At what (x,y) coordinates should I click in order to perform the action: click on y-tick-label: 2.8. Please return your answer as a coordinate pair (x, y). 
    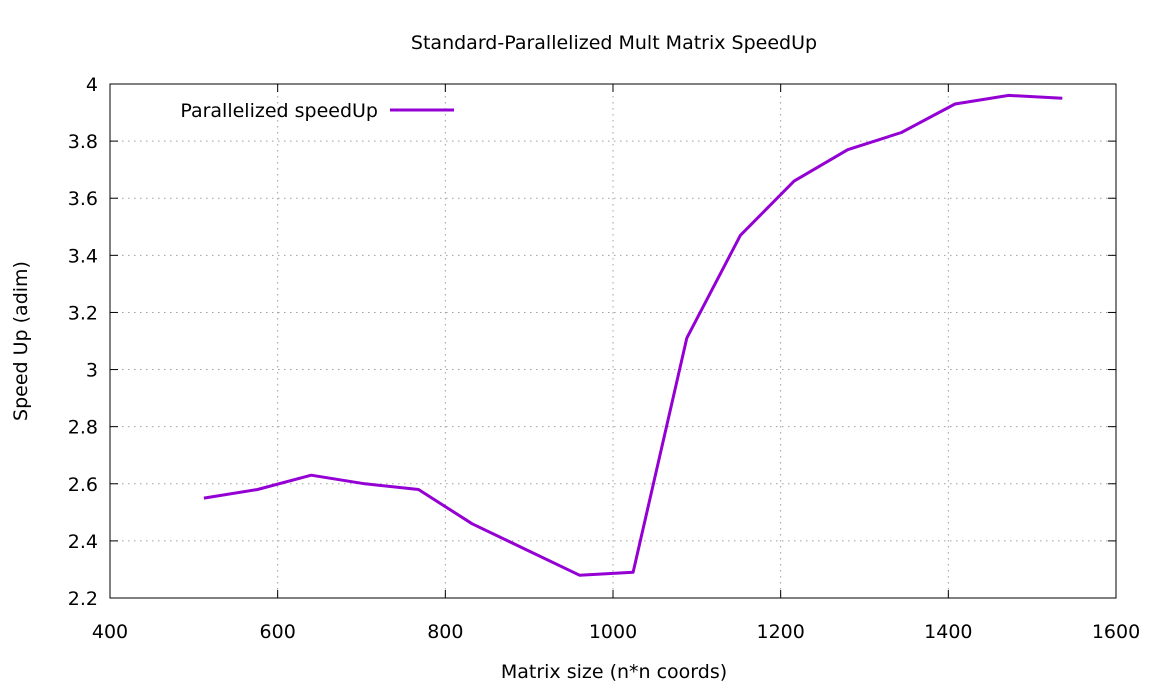
    Looking at the image, I should click on (83, 428).